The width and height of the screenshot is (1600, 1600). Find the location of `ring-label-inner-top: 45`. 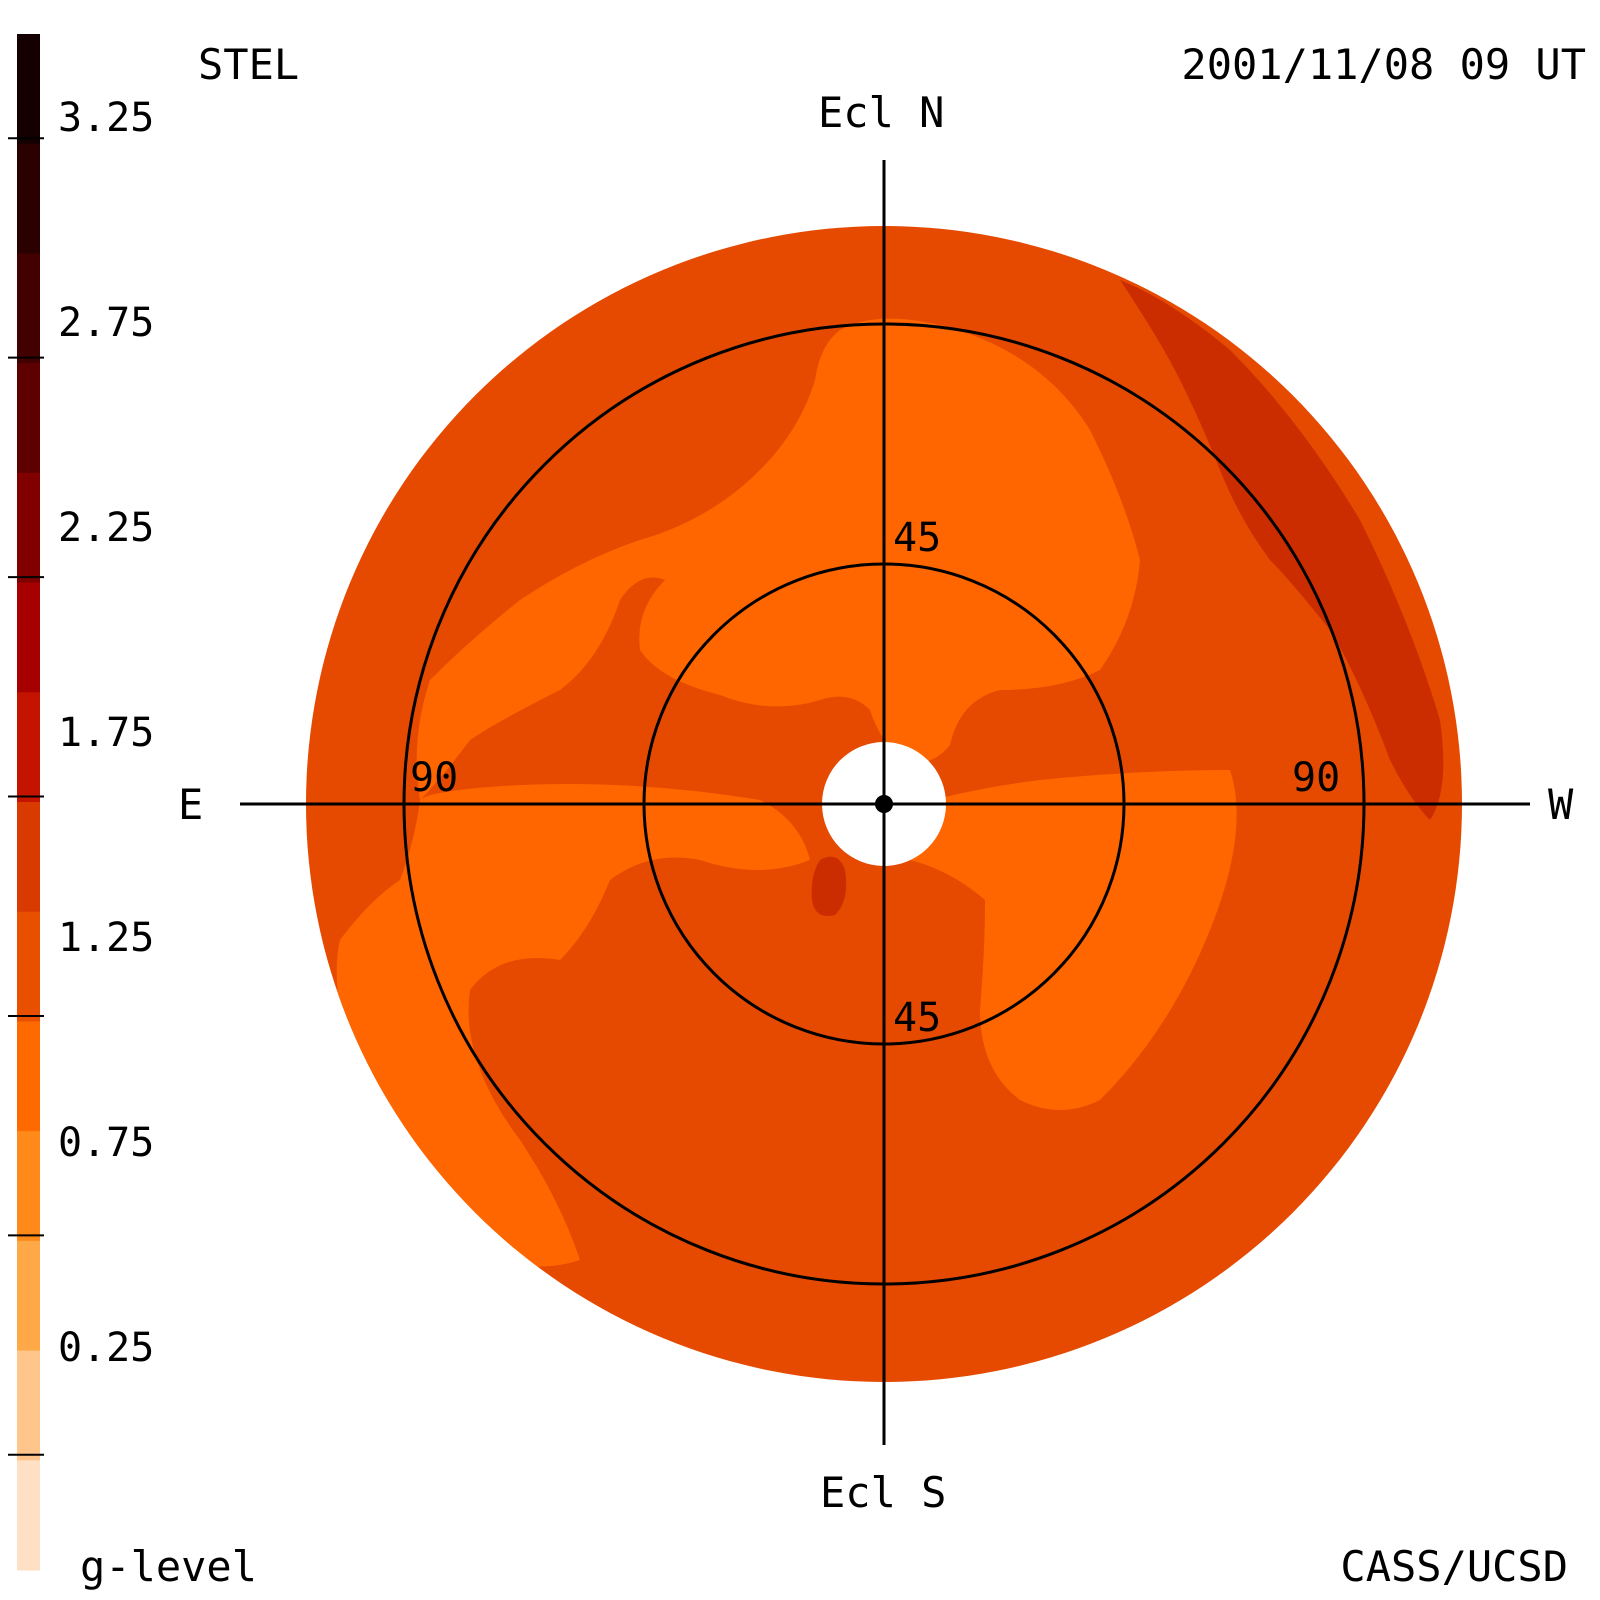

ring-label-inner-top: 45 is located at coordinates (917, 538).